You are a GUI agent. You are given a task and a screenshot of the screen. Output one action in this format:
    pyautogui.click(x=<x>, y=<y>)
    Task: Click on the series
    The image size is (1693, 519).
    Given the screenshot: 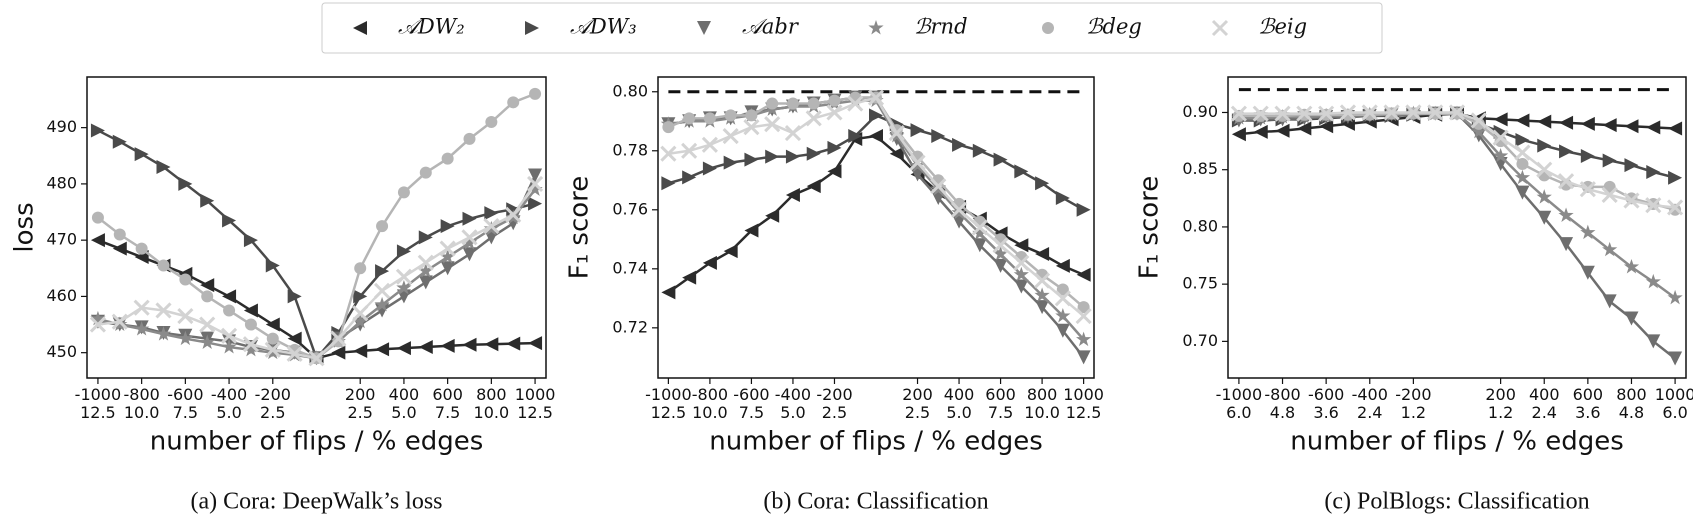 What is the action you would take?
    pyautogui.click(x=1457, y=160)
    